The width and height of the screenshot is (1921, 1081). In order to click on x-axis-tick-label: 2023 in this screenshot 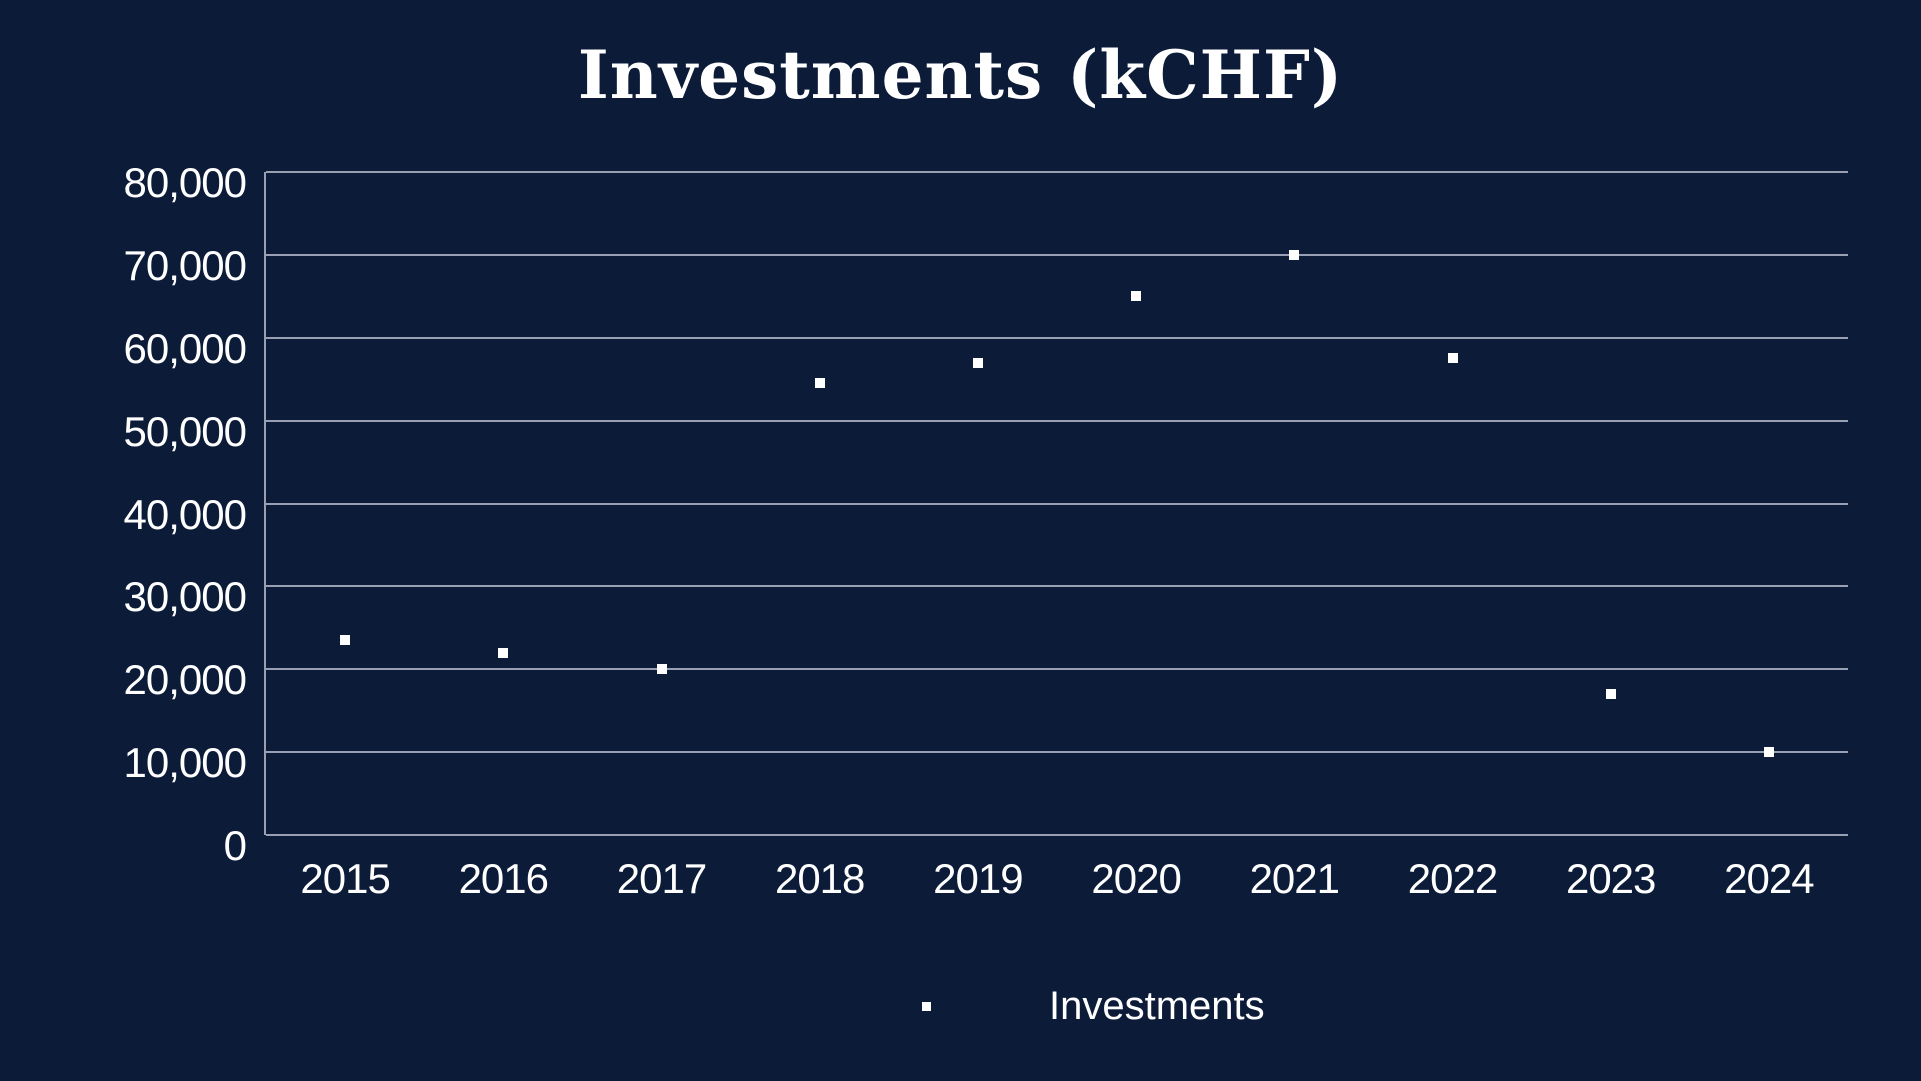, I will do `click(1610, 878)`.